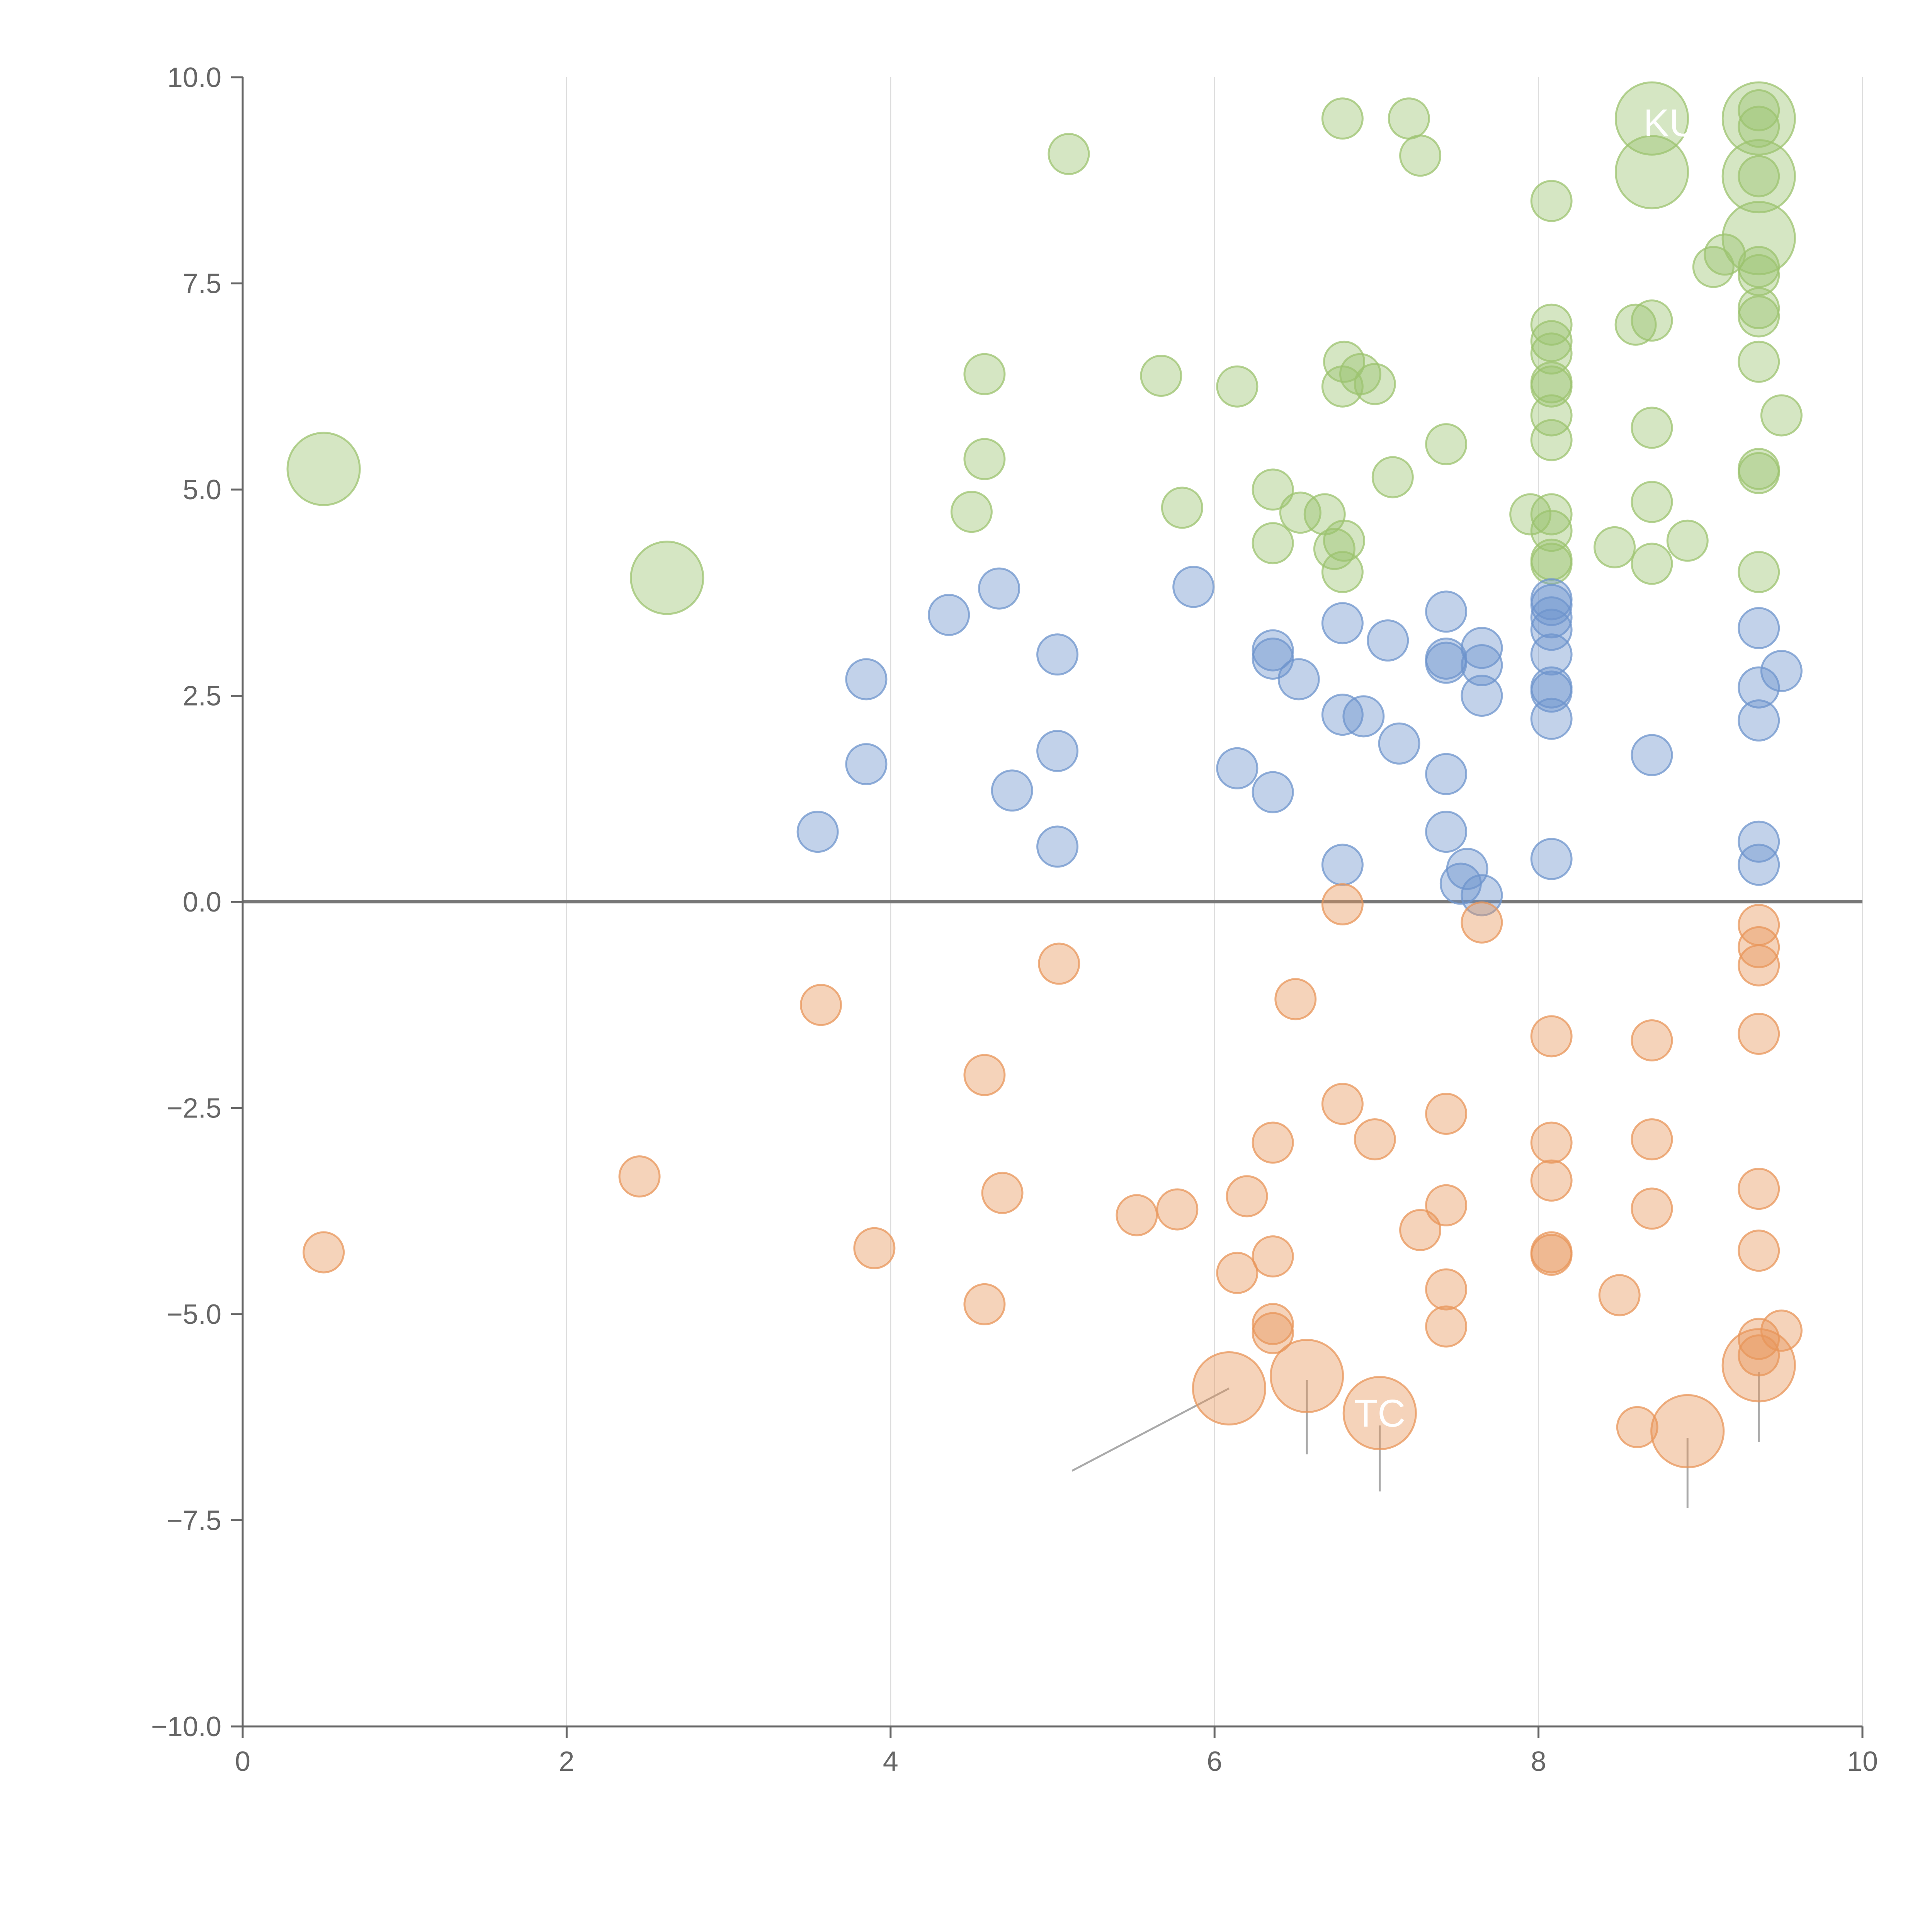  I want to click on y-tick-label-1: 7.5, so click(202, 284).